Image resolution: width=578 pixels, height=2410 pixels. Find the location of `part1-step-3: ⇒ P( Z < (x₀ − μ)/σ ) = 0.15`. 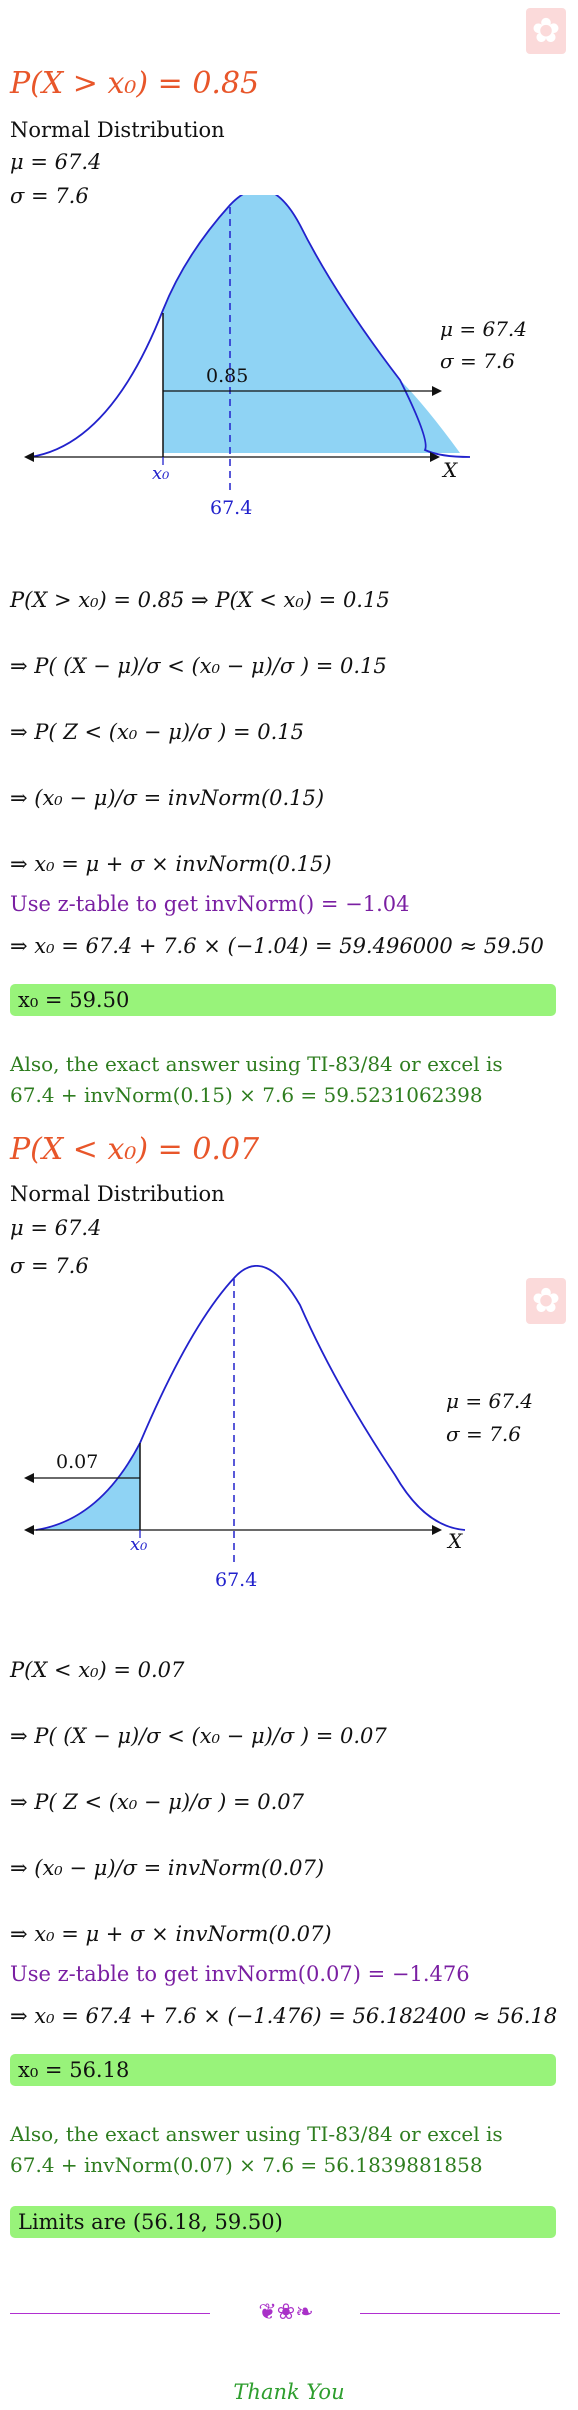

part1-step-3: ⇒ P( Z < (x₀ − μ)/σ ) = 0.15 is located at coordinates (157, 732).